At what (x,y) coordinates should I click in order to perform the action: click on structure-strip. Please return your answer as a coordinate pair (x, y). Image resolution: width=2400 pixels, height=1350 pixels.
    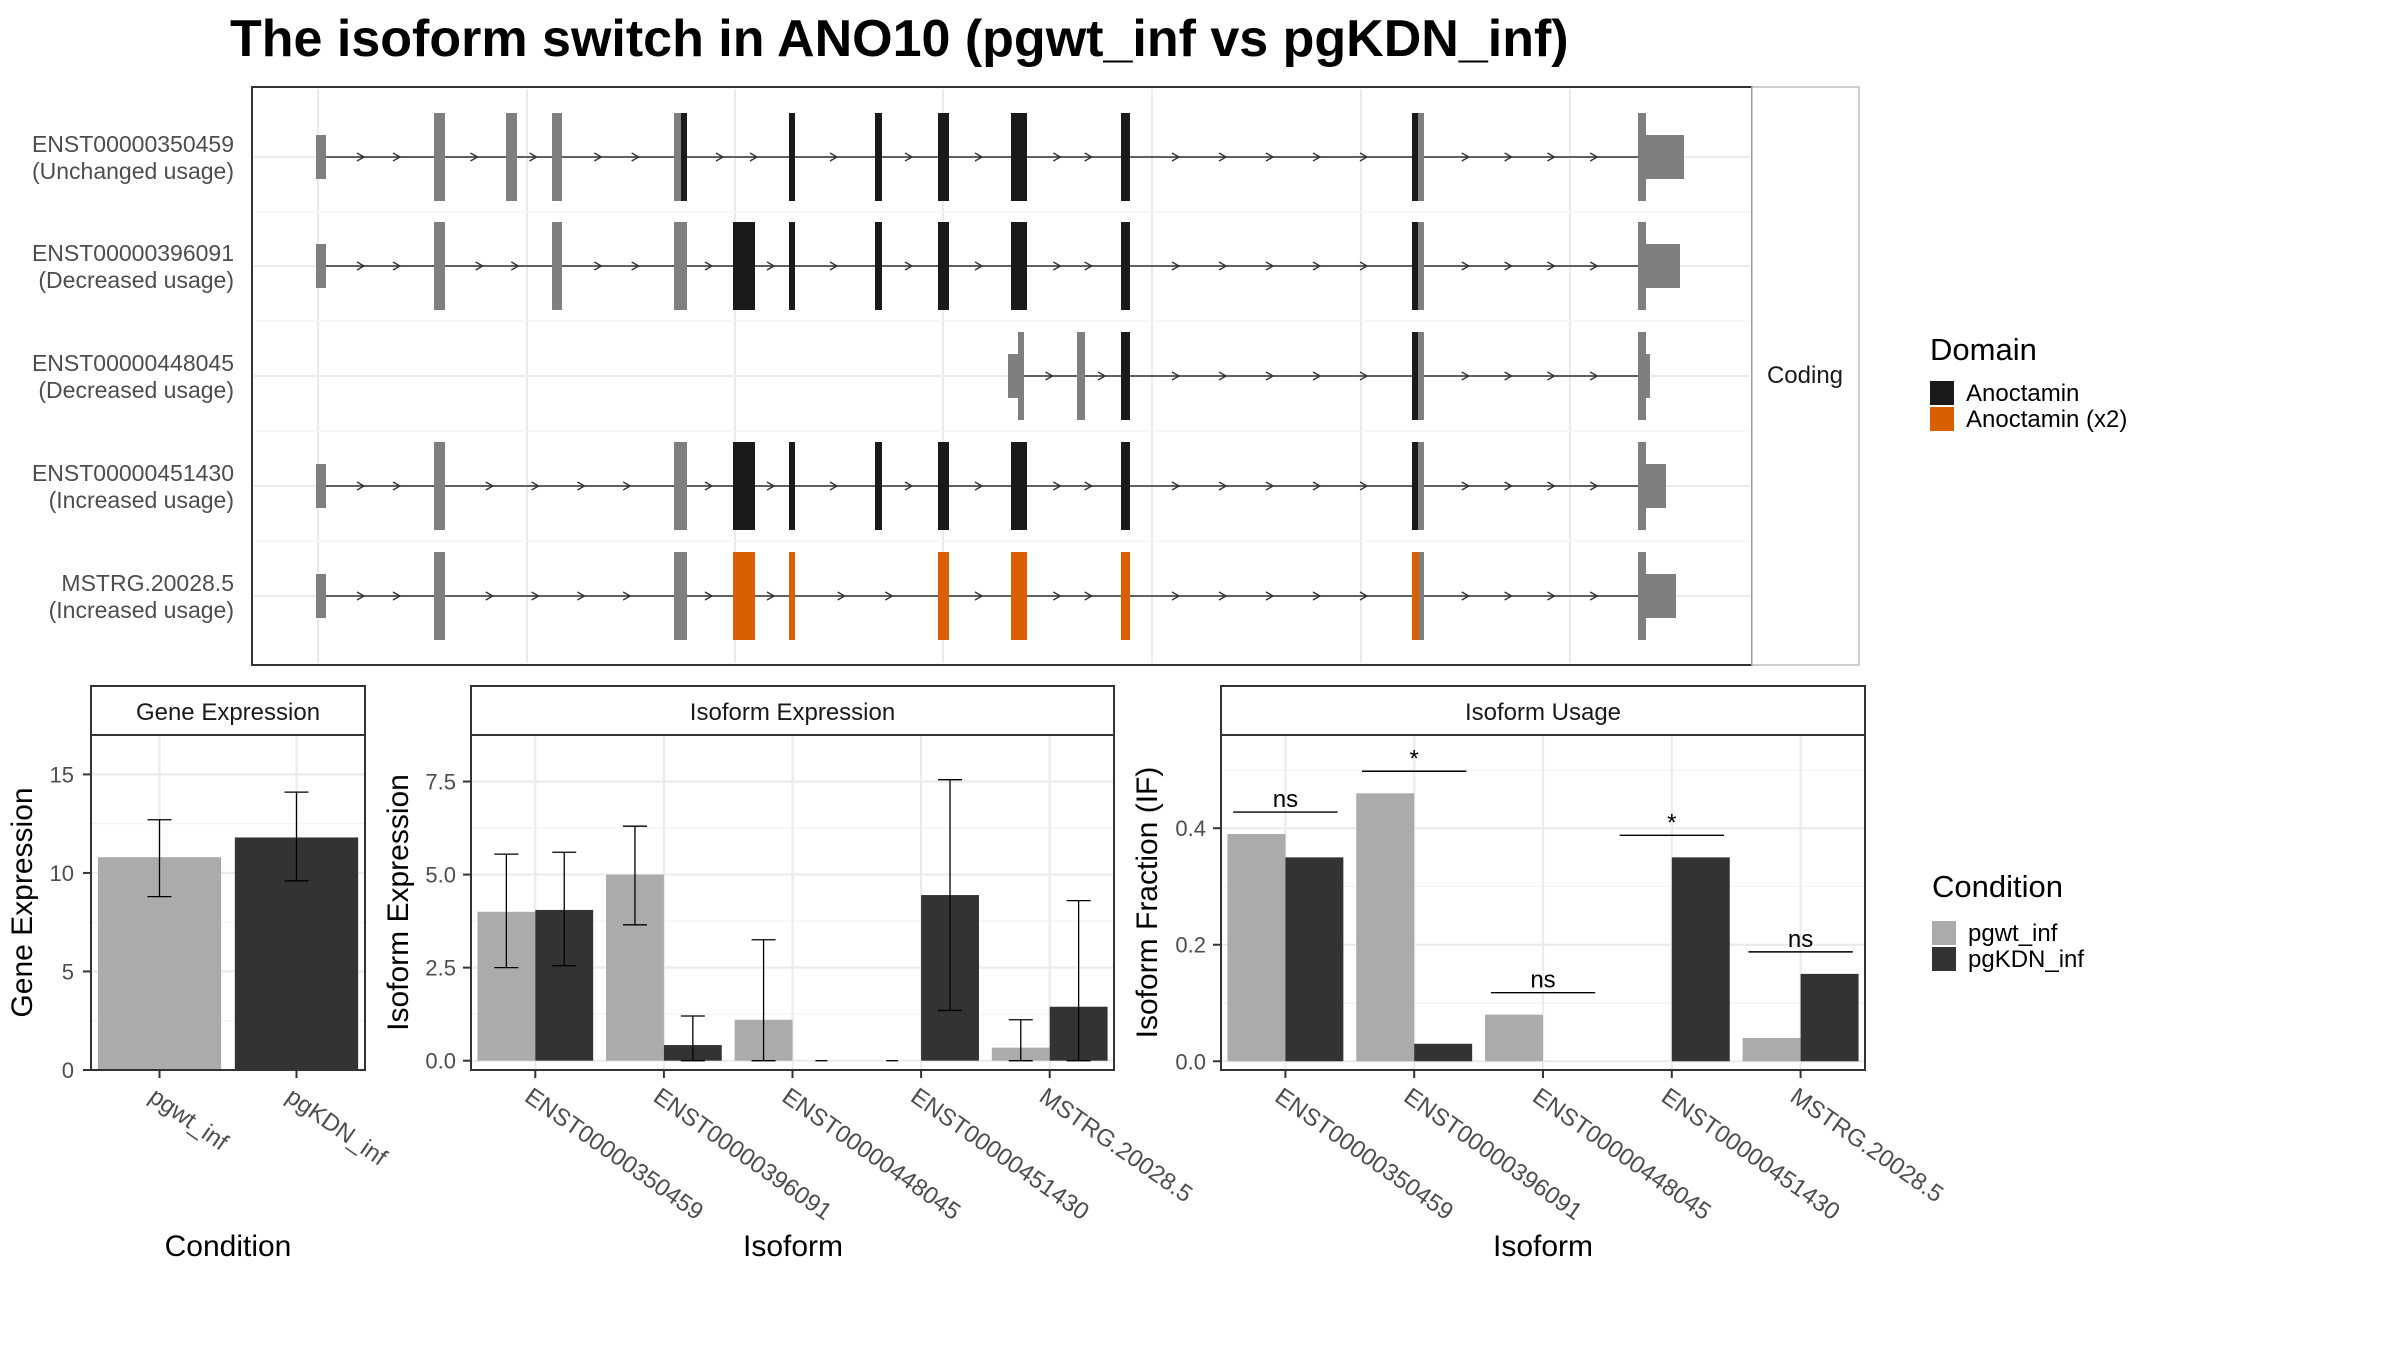
    Looking at the image, I should click on (1805, 376).